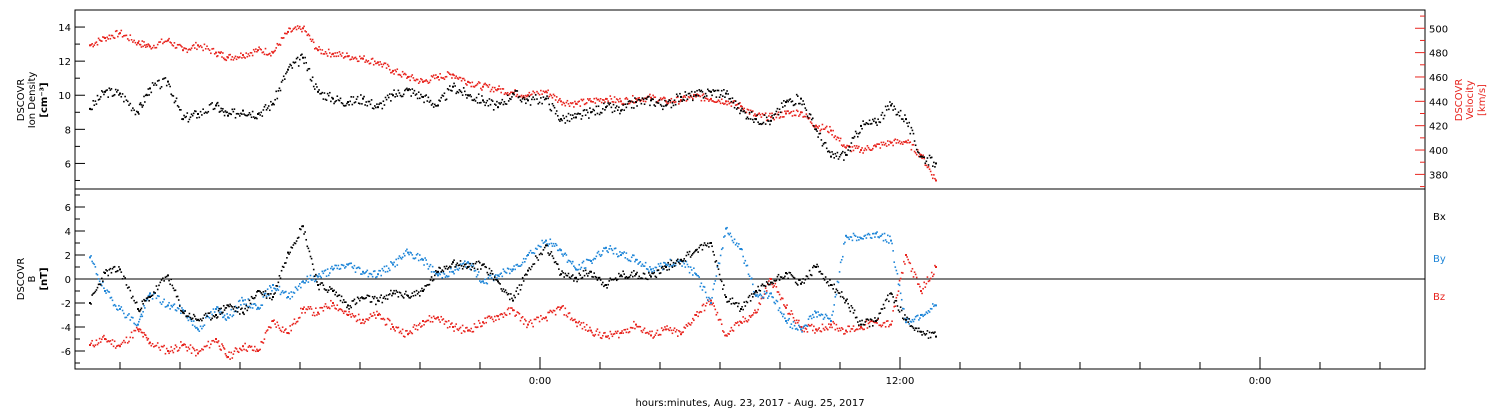 This screenshot has height=410, width=1500. Describe the element at coordinates (1260, 381) in the screenshot. I see `x-tick-label: 0:00` at that location.